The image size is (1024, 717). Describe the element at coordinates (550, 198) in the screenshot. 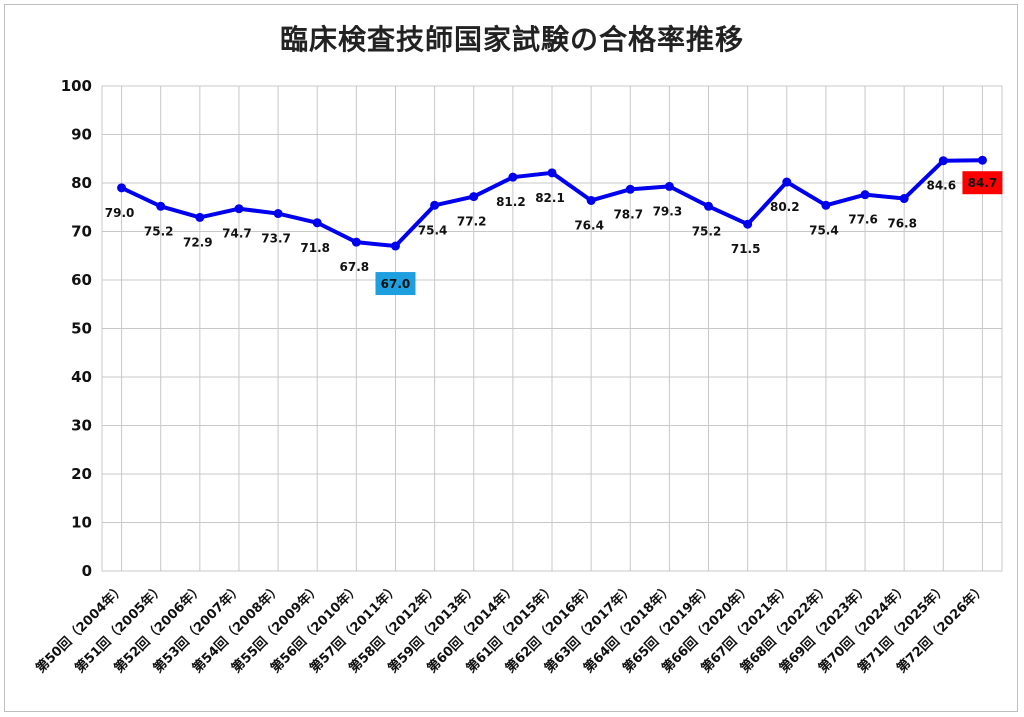

I see `data-label: 82.1` at that location.